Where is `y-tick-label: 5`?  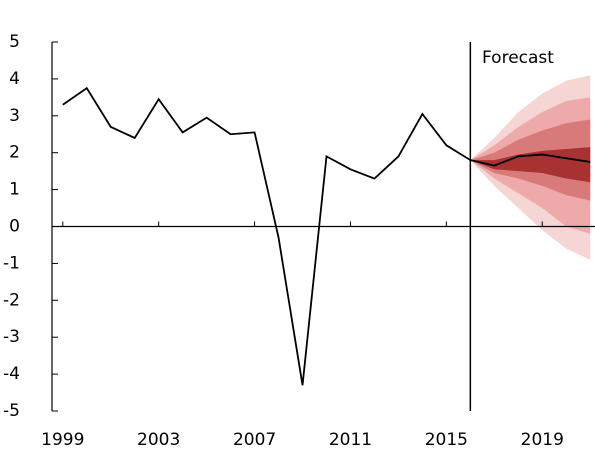 y-tick-label: 5 is located at coordinates (14, 42).